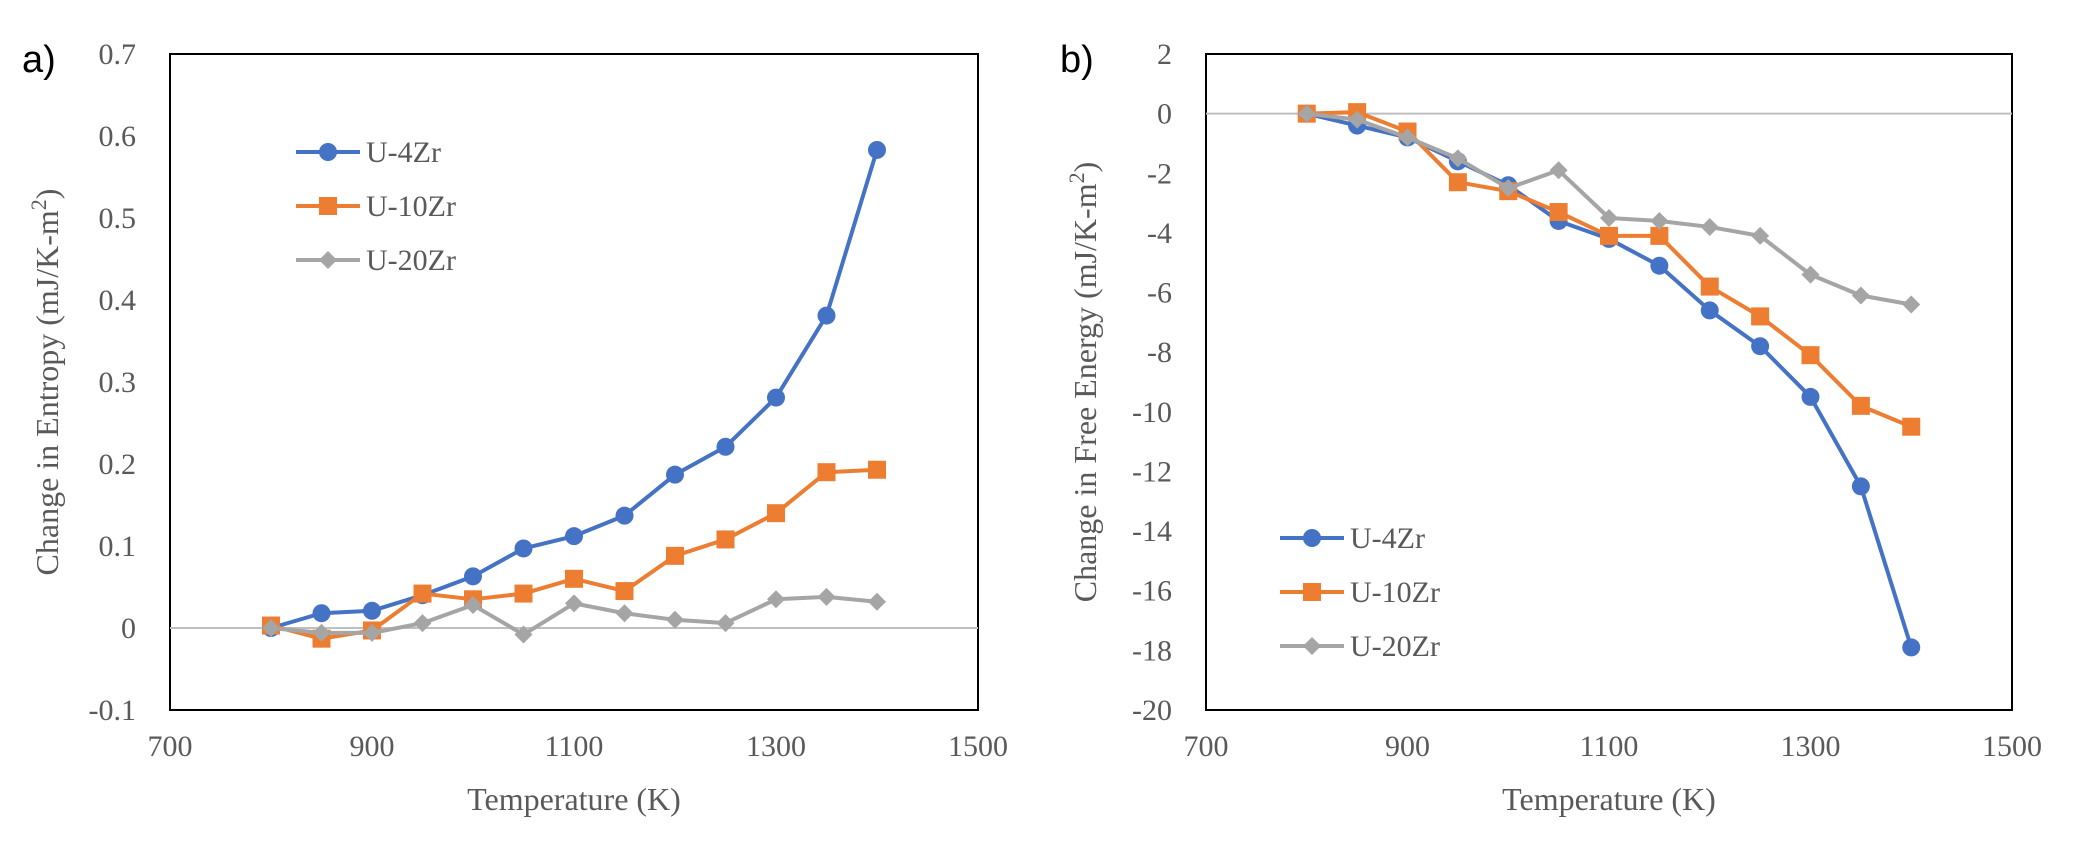 This screenshot has height=844, width=2084. Describe the element at coordinates (1159, 293) in the screenshot. I see `y-tick-label: -6` at that location.